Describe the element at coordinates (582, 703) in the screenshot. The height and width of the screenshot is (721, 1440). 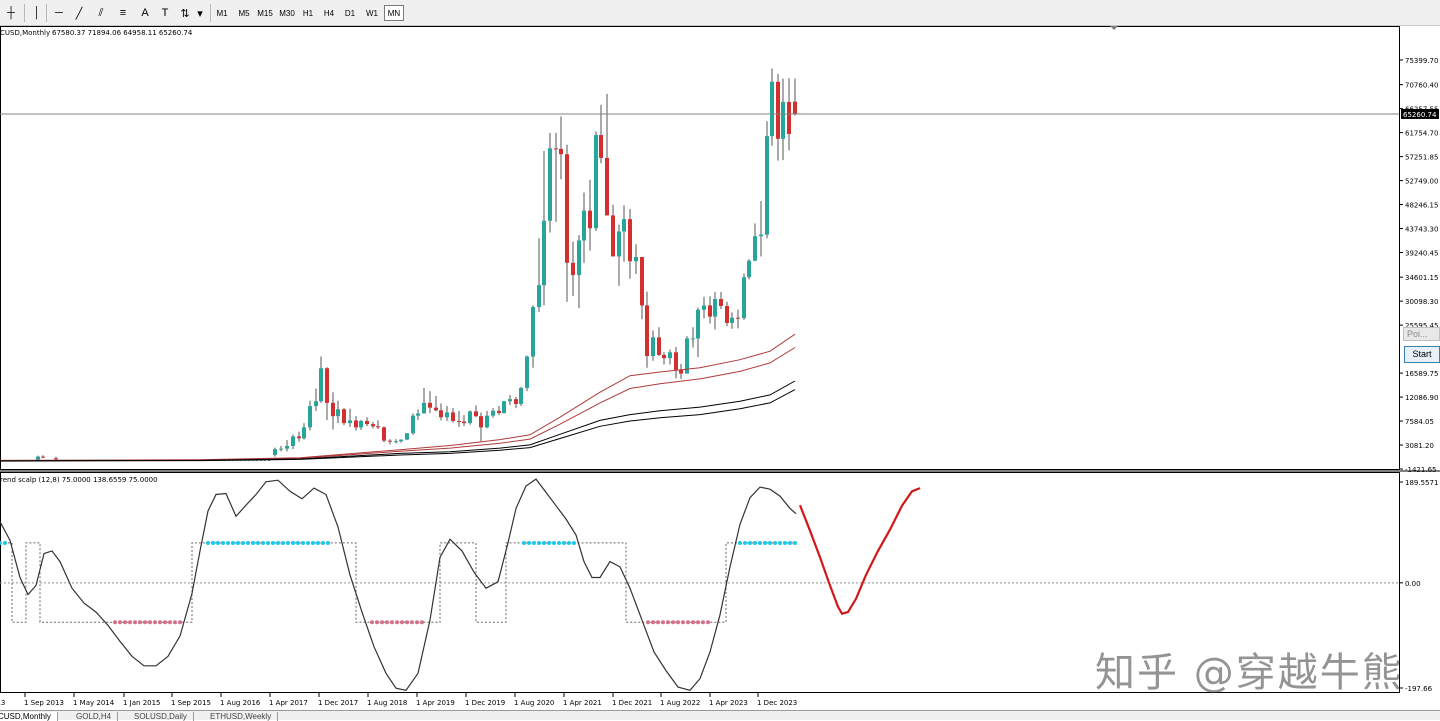
I see `date-tick-label: 1 Apr 2021` at that location.